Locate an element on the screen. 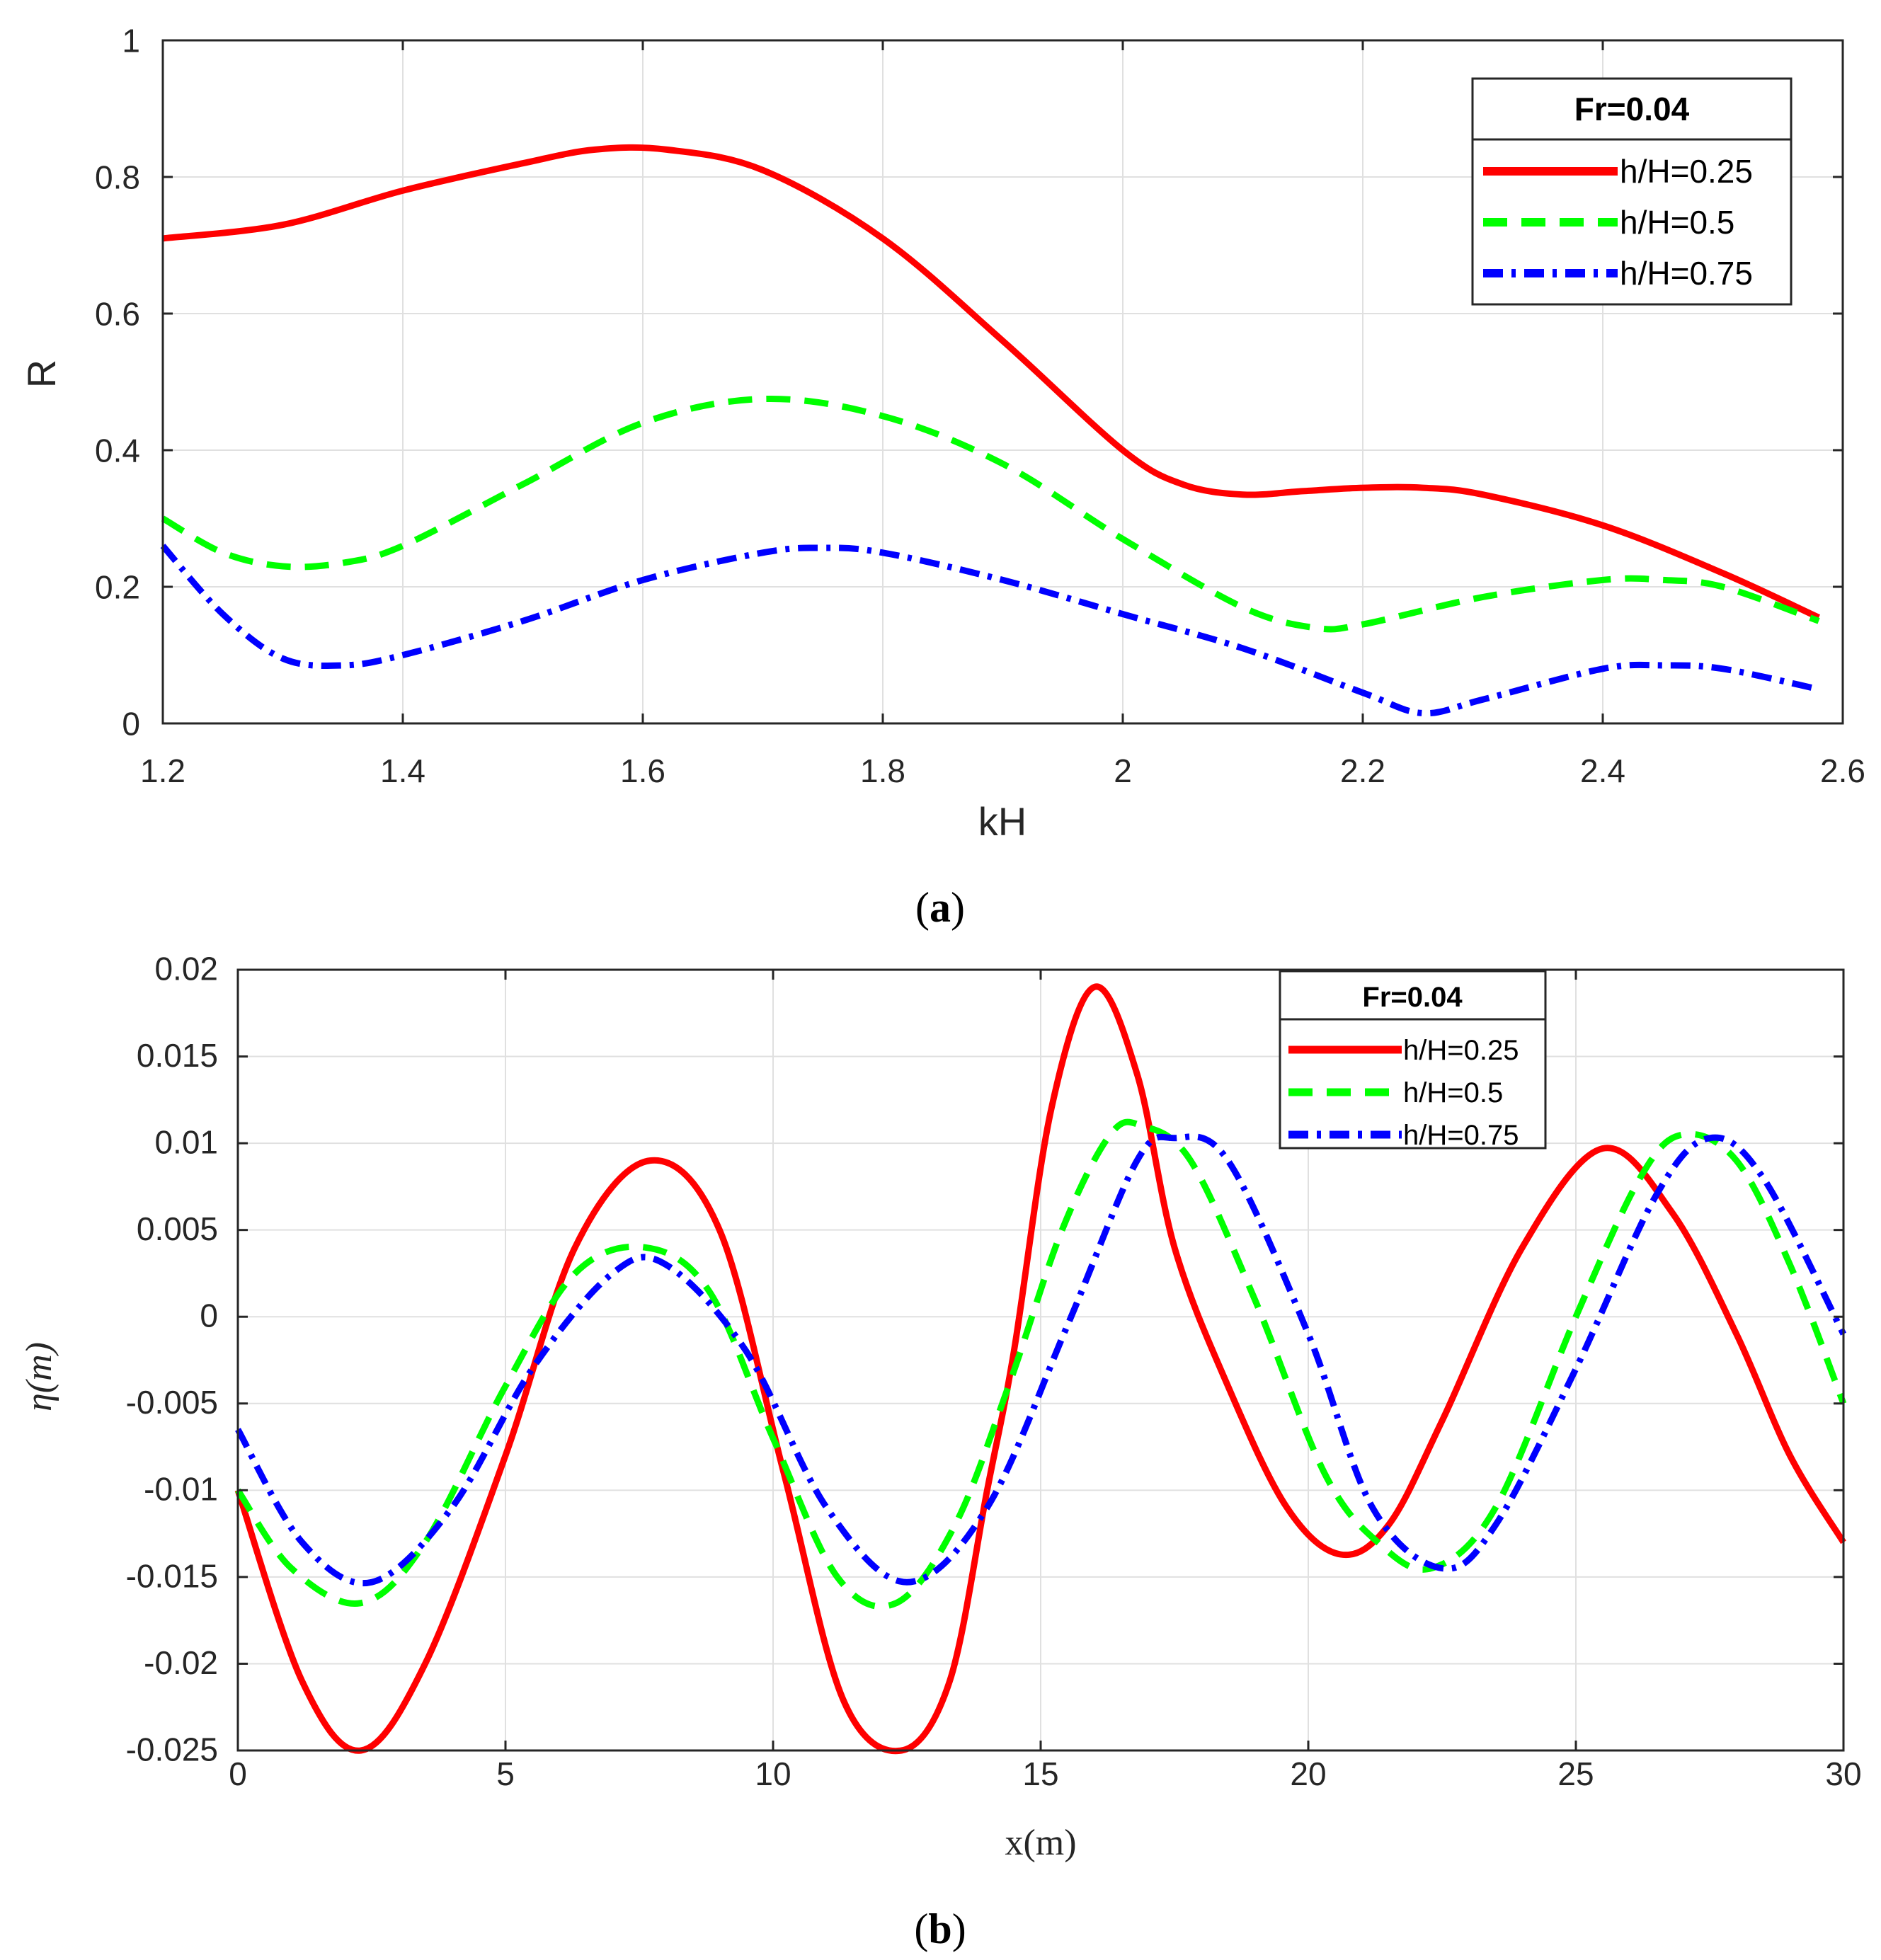 This screenshot has height=1960, width=1881. a-x-axis-label: kH is located at coordinates (1003, 821).